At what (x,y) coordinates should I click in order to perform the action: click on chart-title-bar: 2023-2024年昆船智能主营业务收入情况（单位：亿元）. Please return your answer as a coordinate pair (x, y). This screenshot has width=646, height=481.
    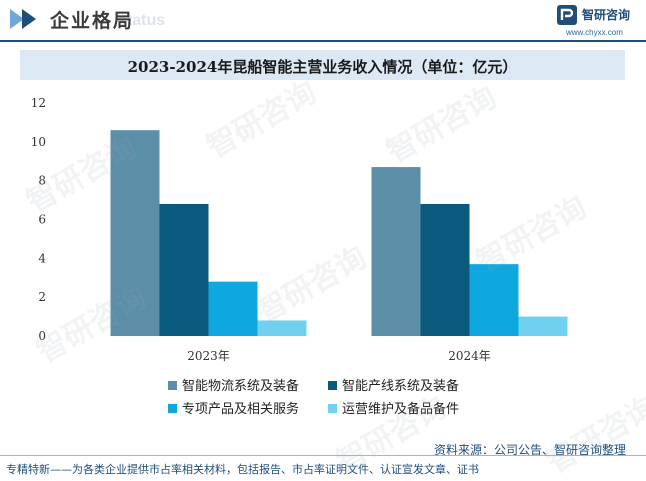
    Looking at the image, I should click on (322, 65).